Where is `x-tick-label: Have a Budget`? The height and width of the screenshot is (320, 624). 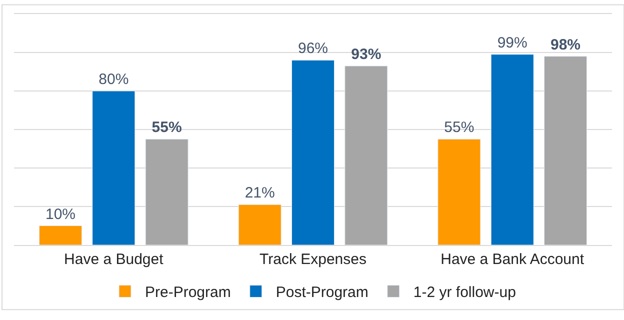 x-tick-label: Have a Budget is located at coordinates (114, 259).